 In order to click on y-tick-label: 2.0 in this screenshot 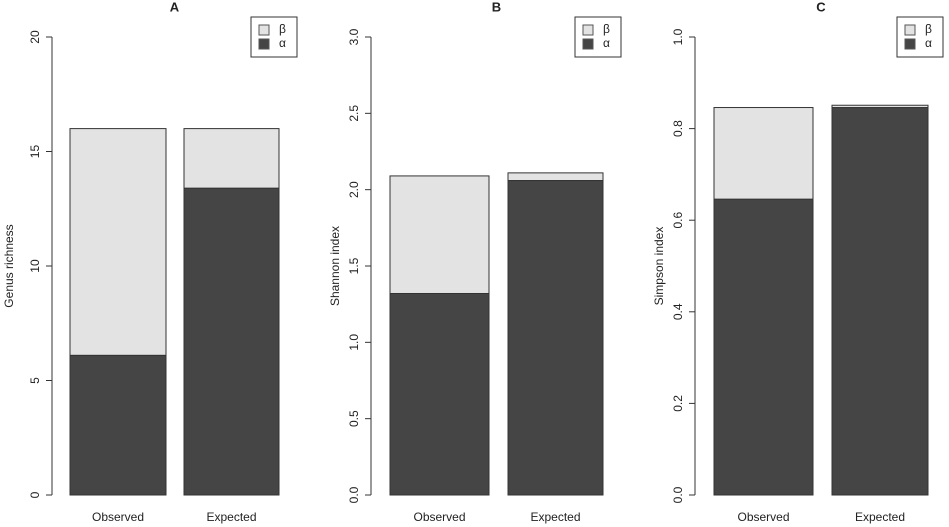, I will do `click(354, 189)`.